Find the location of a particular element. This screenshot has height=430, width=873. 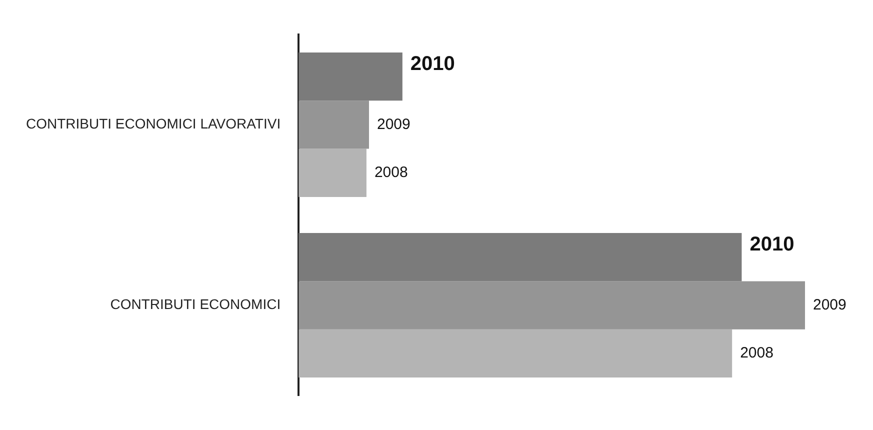

text: 2008 is located at coordinates (757, 353).